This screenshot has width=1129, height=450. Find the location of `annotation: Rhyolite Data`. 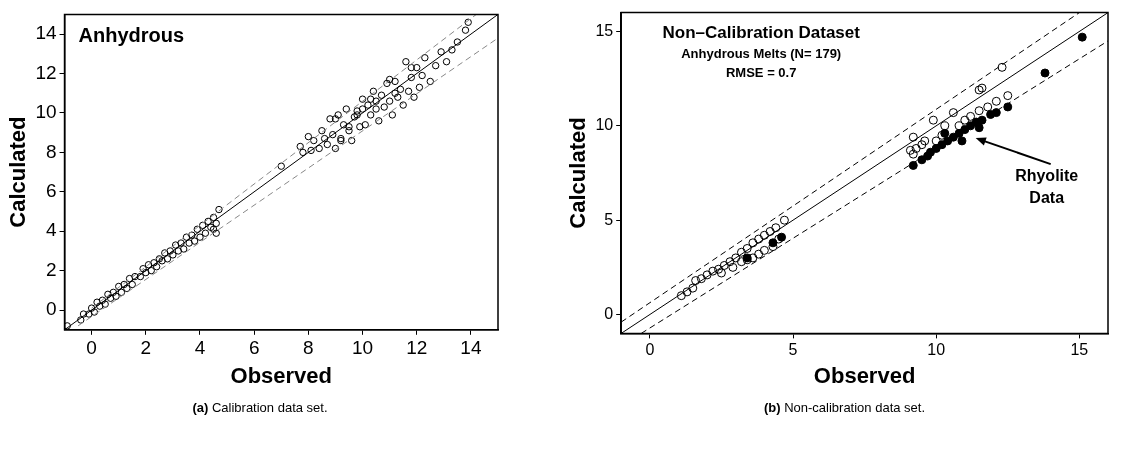

annotation: Rhyolite Data is located at coordinates (1047, 186).